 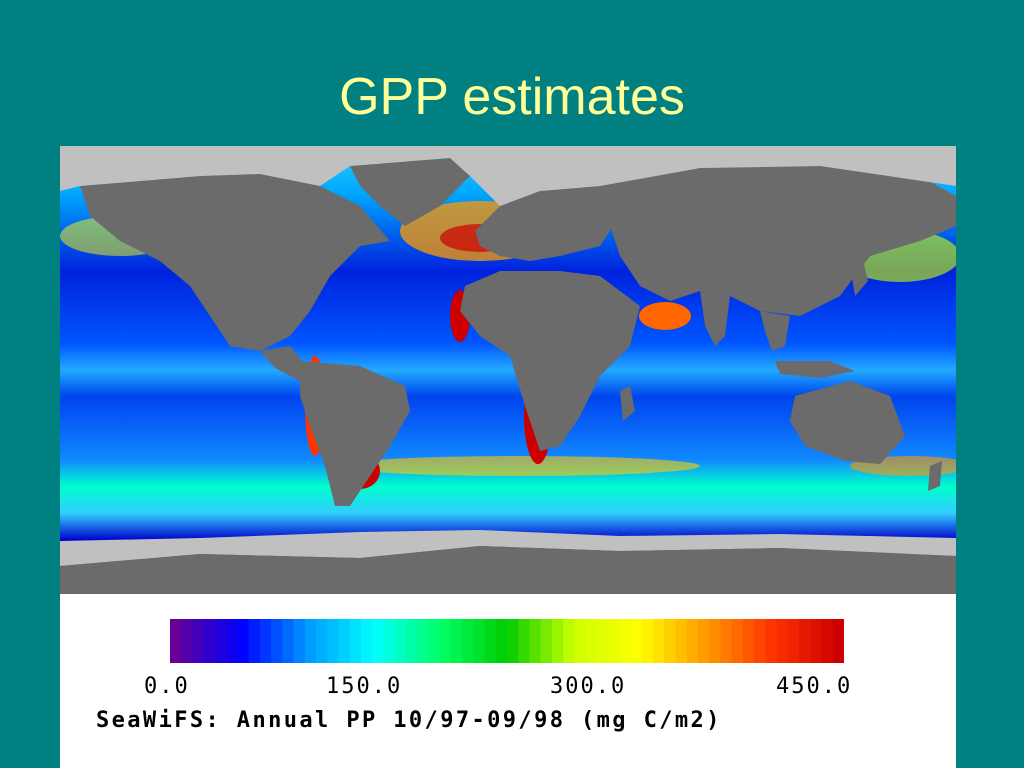 What do you see at coordinates (550, 361) in the screenshot?
I see `africa` at bounding box center [550, 361].